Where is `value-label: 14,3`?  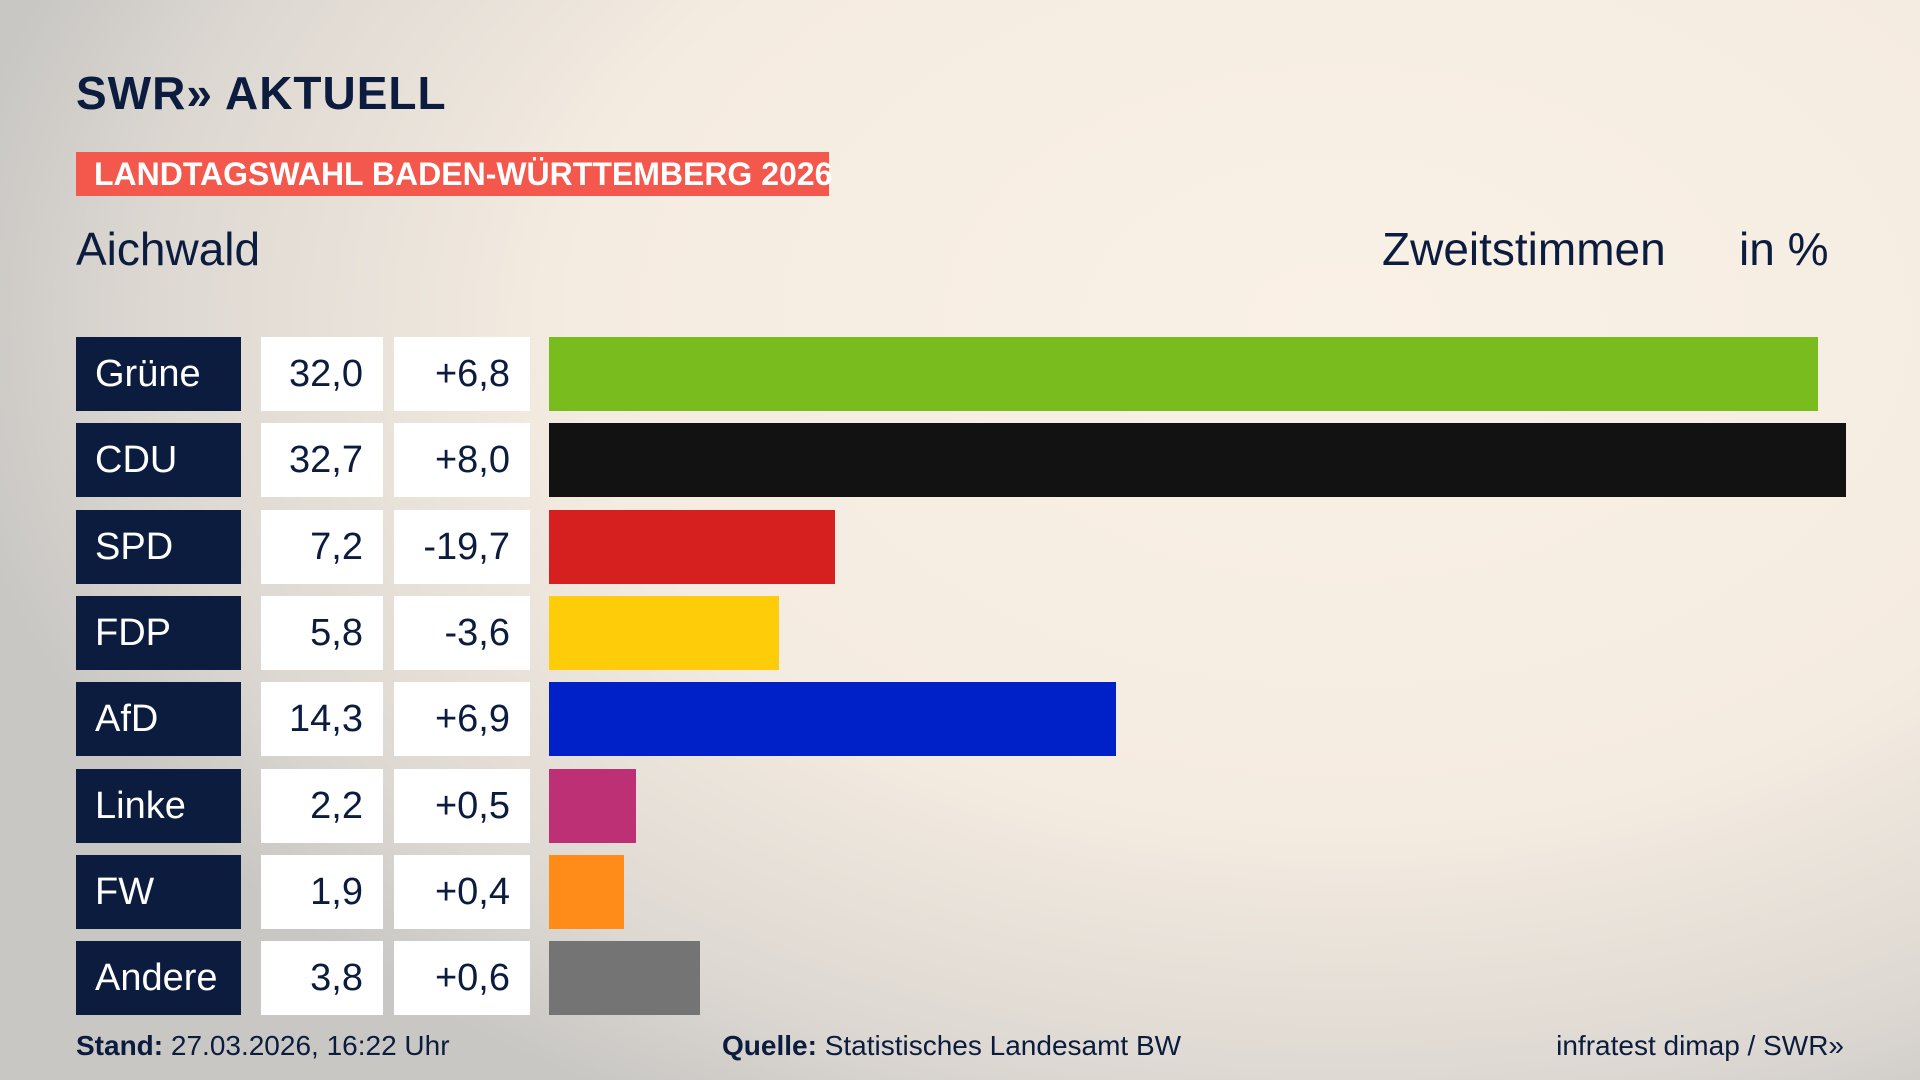 value-label: 14,3 is located at coordinates (322, 719).